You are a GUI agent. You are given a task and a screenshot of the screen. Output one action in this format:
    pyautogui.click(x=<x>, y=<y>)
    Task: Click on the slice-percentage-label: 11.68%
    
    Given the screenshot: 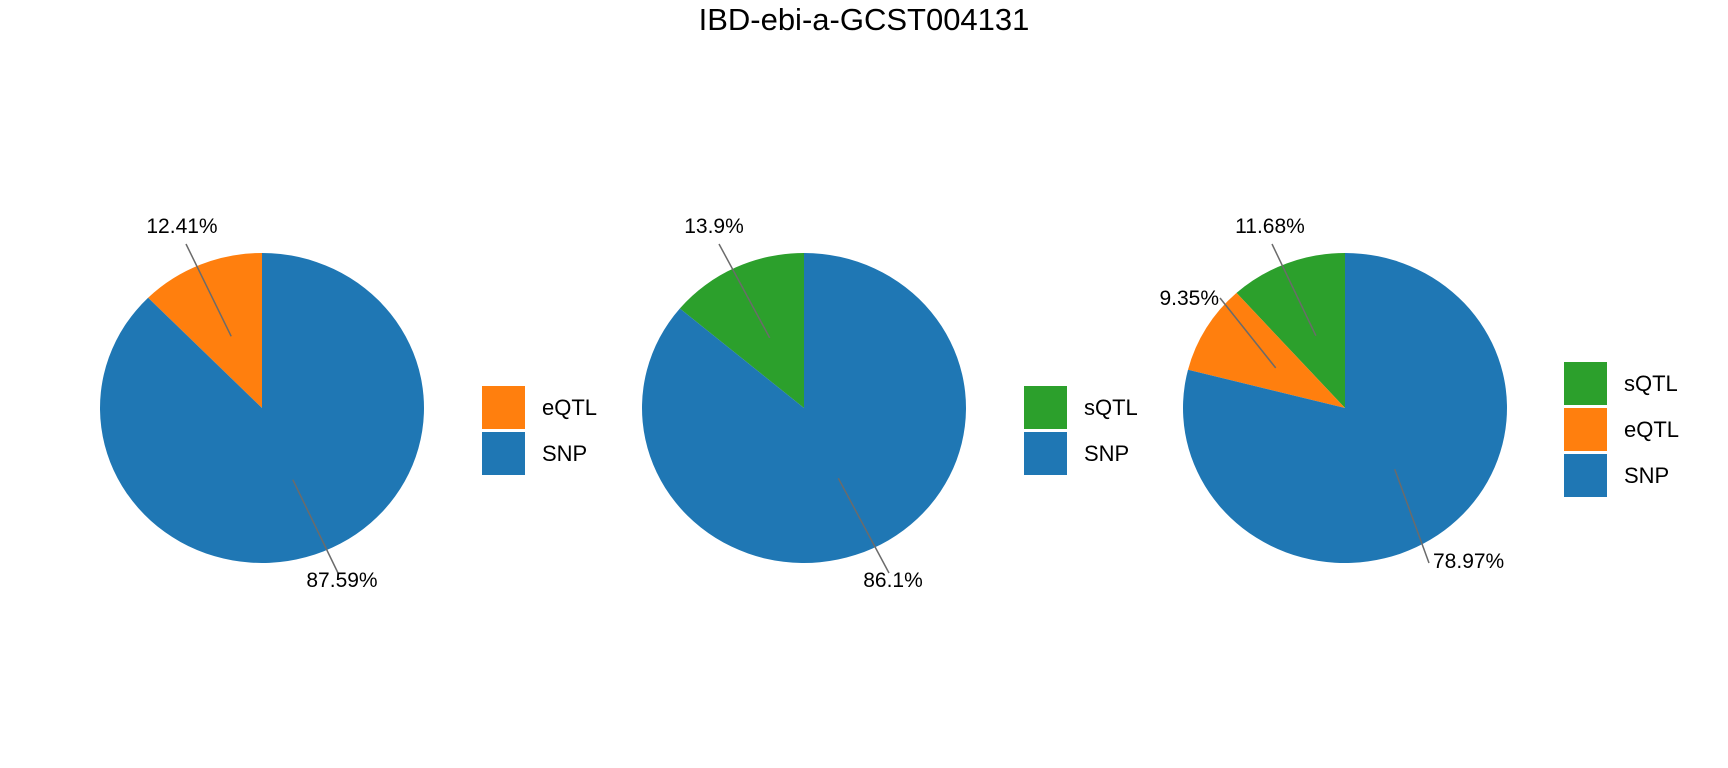 What is the action you would take?
    pyautogui.click(x=1270, y=226)
    